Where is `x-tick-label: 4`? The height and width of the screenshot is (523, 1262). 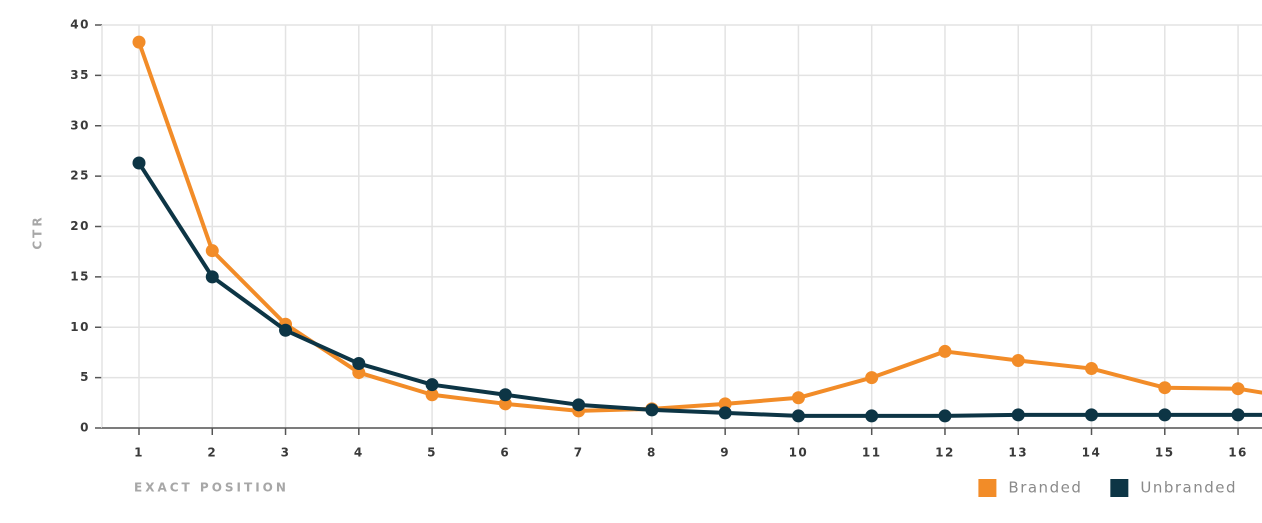 x-tick-label: 4 is located at coordinates (359, 453).